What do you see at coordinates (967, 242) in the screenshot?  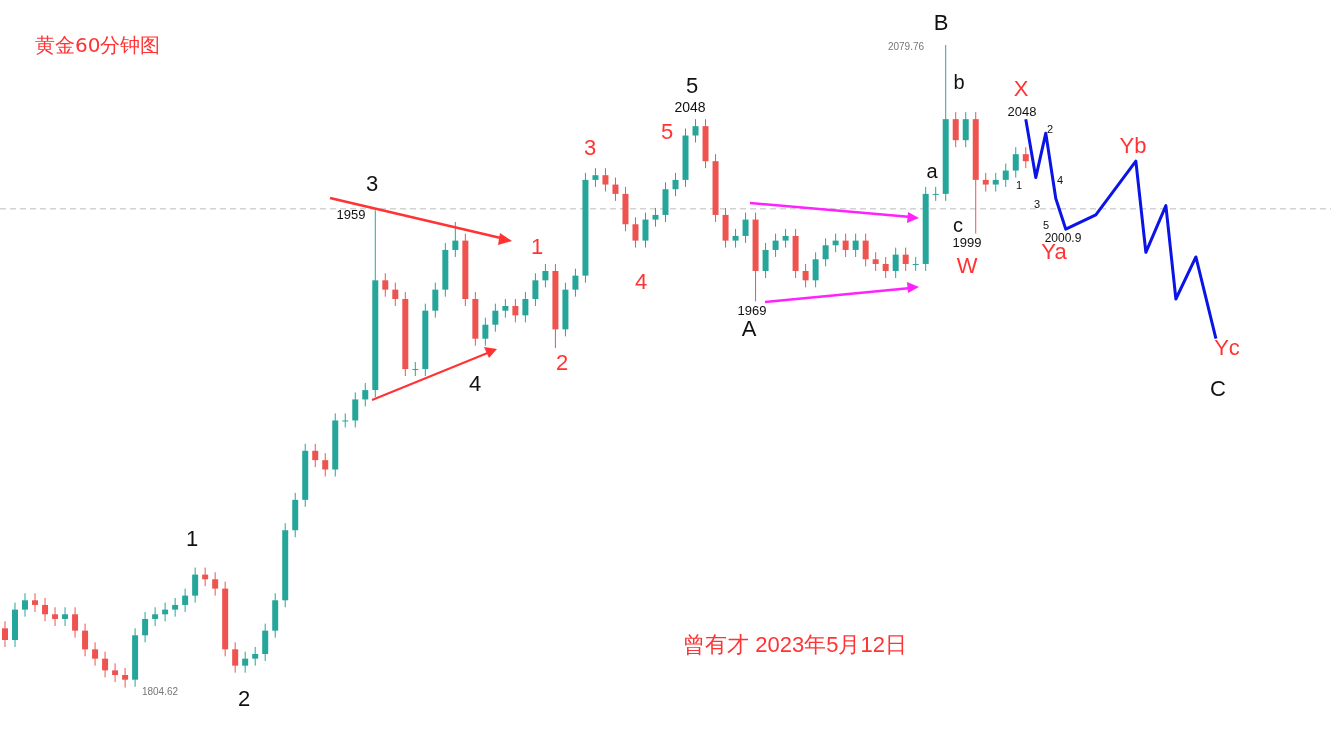 I see `annotation: 1999` at bounding box center [967, 242].